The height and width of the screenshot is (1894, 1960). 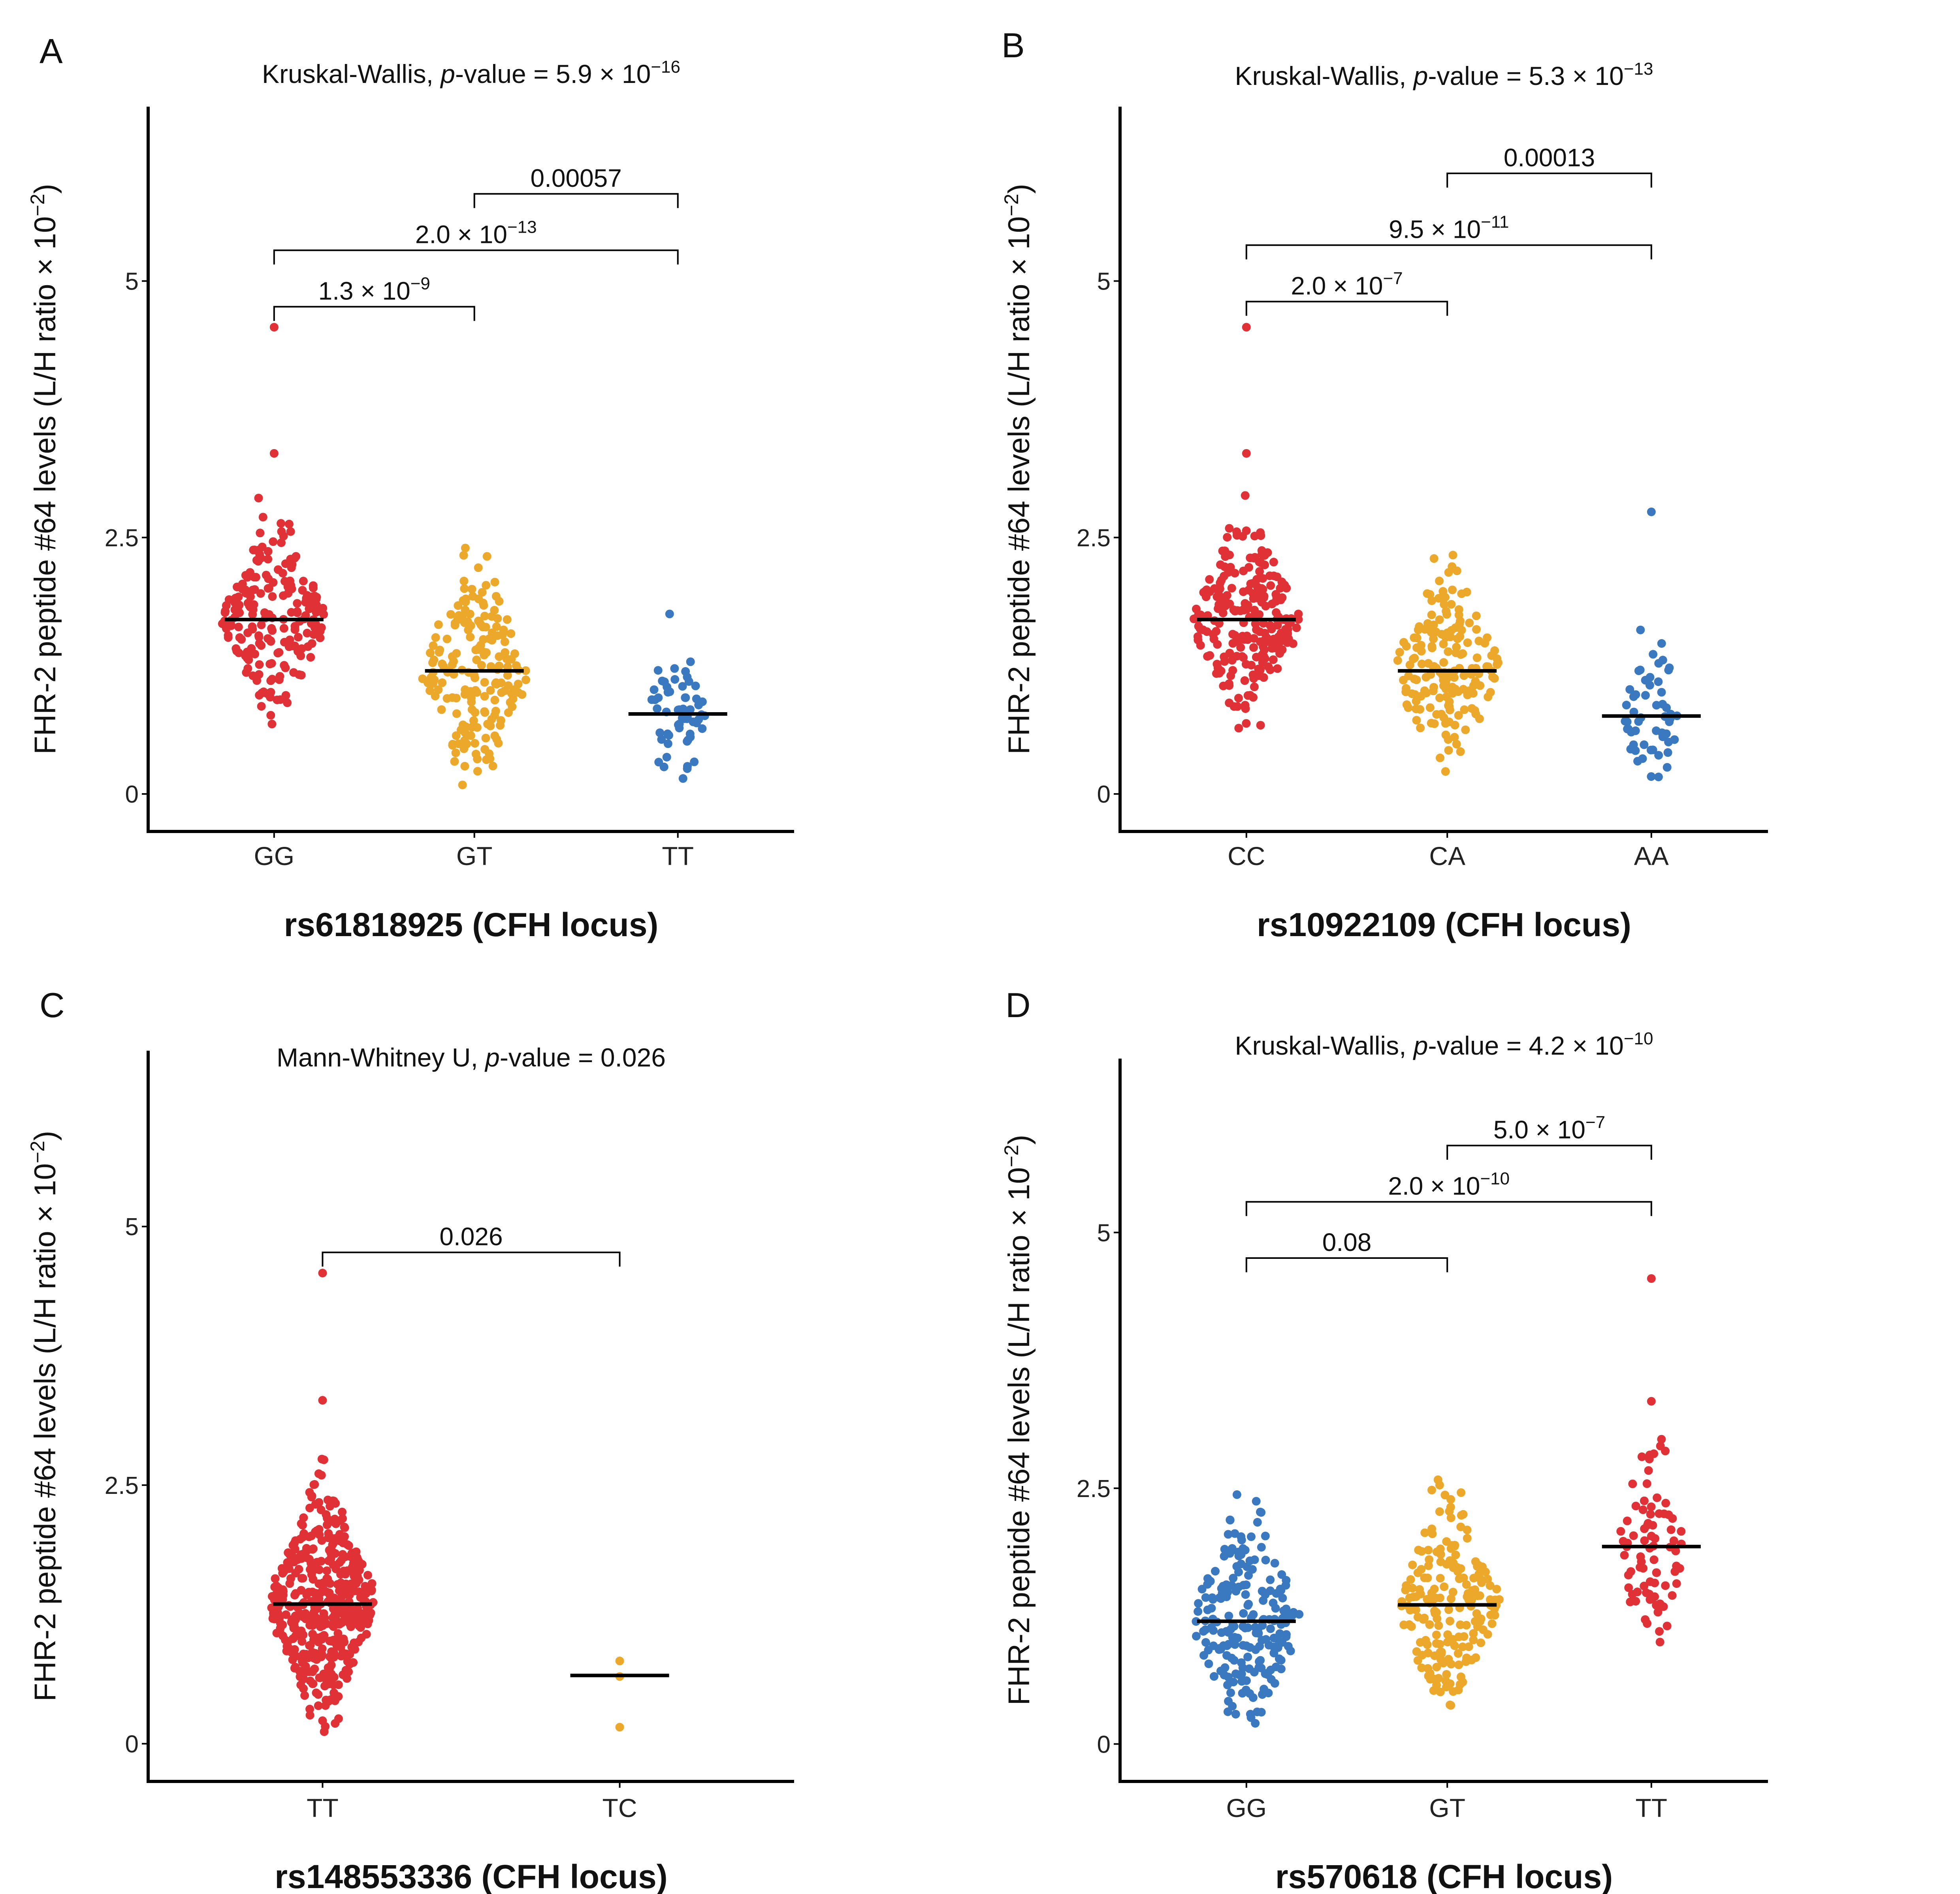 What do you see at coordinates (471, 1237) in the screenshot?
I see `bracket-label-text: 0.026` at bounding box center [471, 1237].